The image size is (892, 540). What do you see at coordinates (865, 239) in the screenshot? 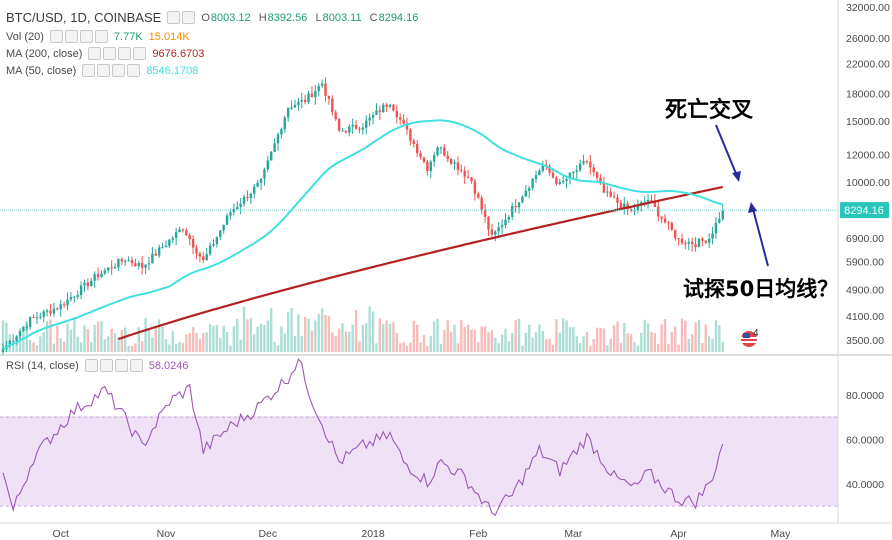
I see `price-tick-label: 6900.00` at bounding box center [865, 239].